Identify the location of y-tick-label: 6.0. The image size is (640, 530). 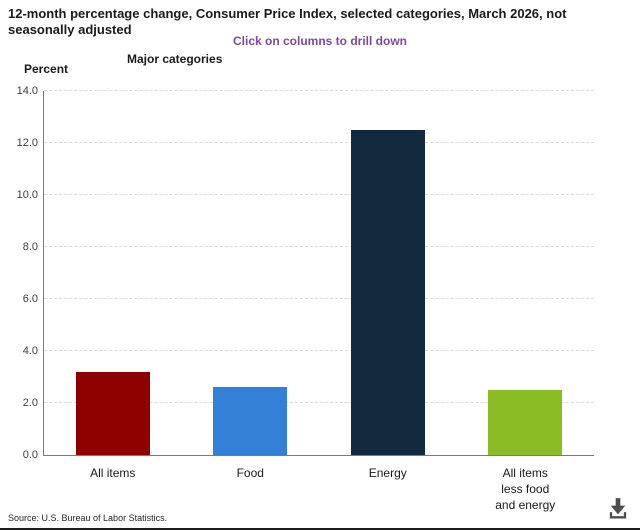
(30, 299).